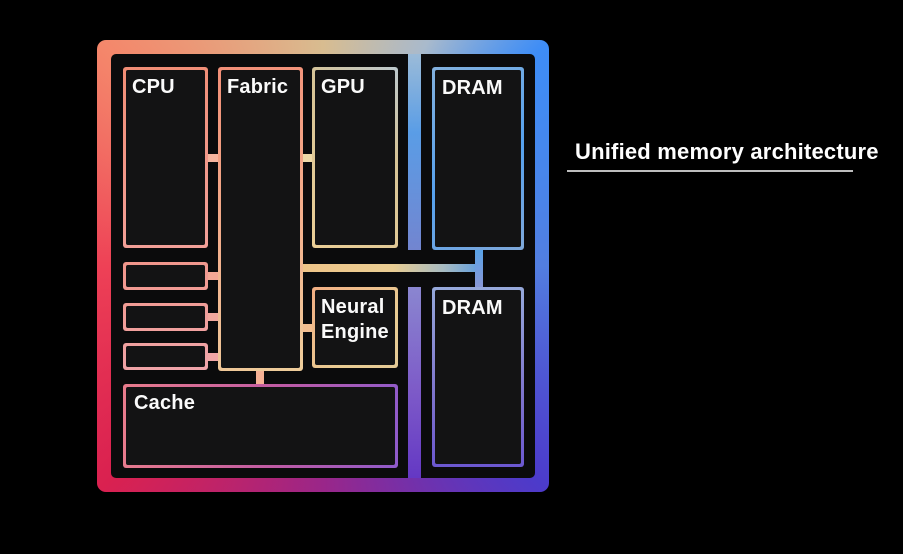 This screenshot has height=554, width=903. I want to click on divider-bar-bottom, so click(414, 382).